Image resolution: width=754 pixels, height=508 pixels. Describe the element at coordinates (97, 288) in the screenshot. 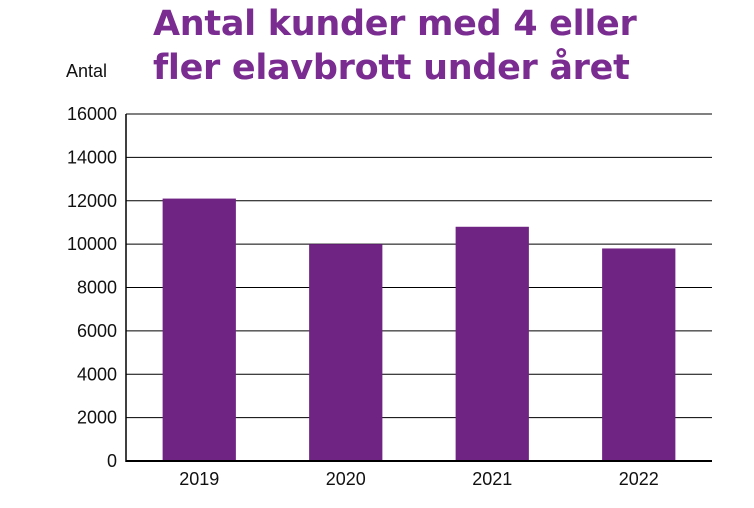

I see `y-tick-label: 8000` at that location.